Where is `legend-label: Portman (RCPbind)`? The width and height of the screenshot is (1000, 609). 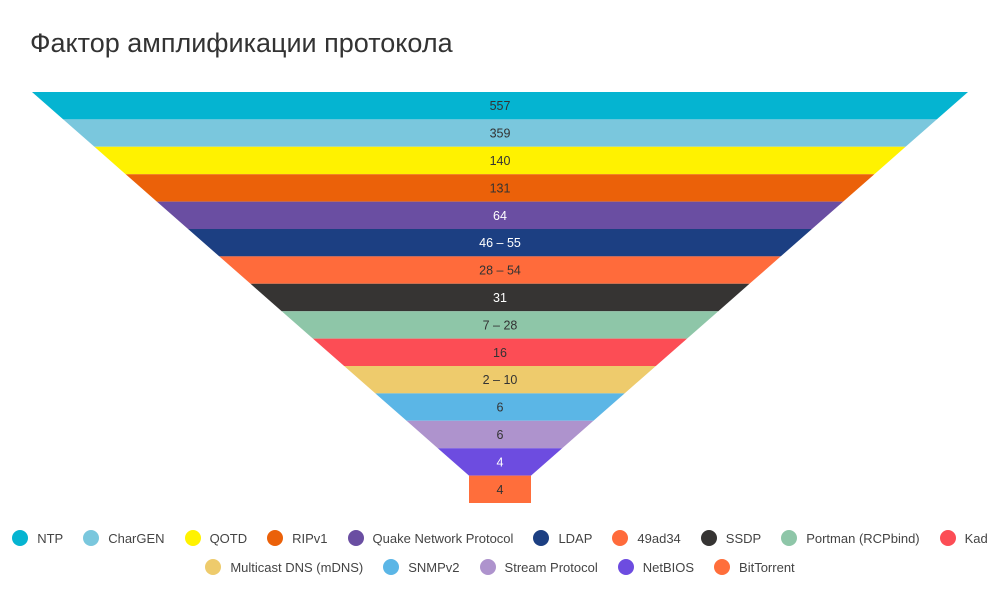
legend-label: Portman (RCPbind) is located at coordinates (863, 538).